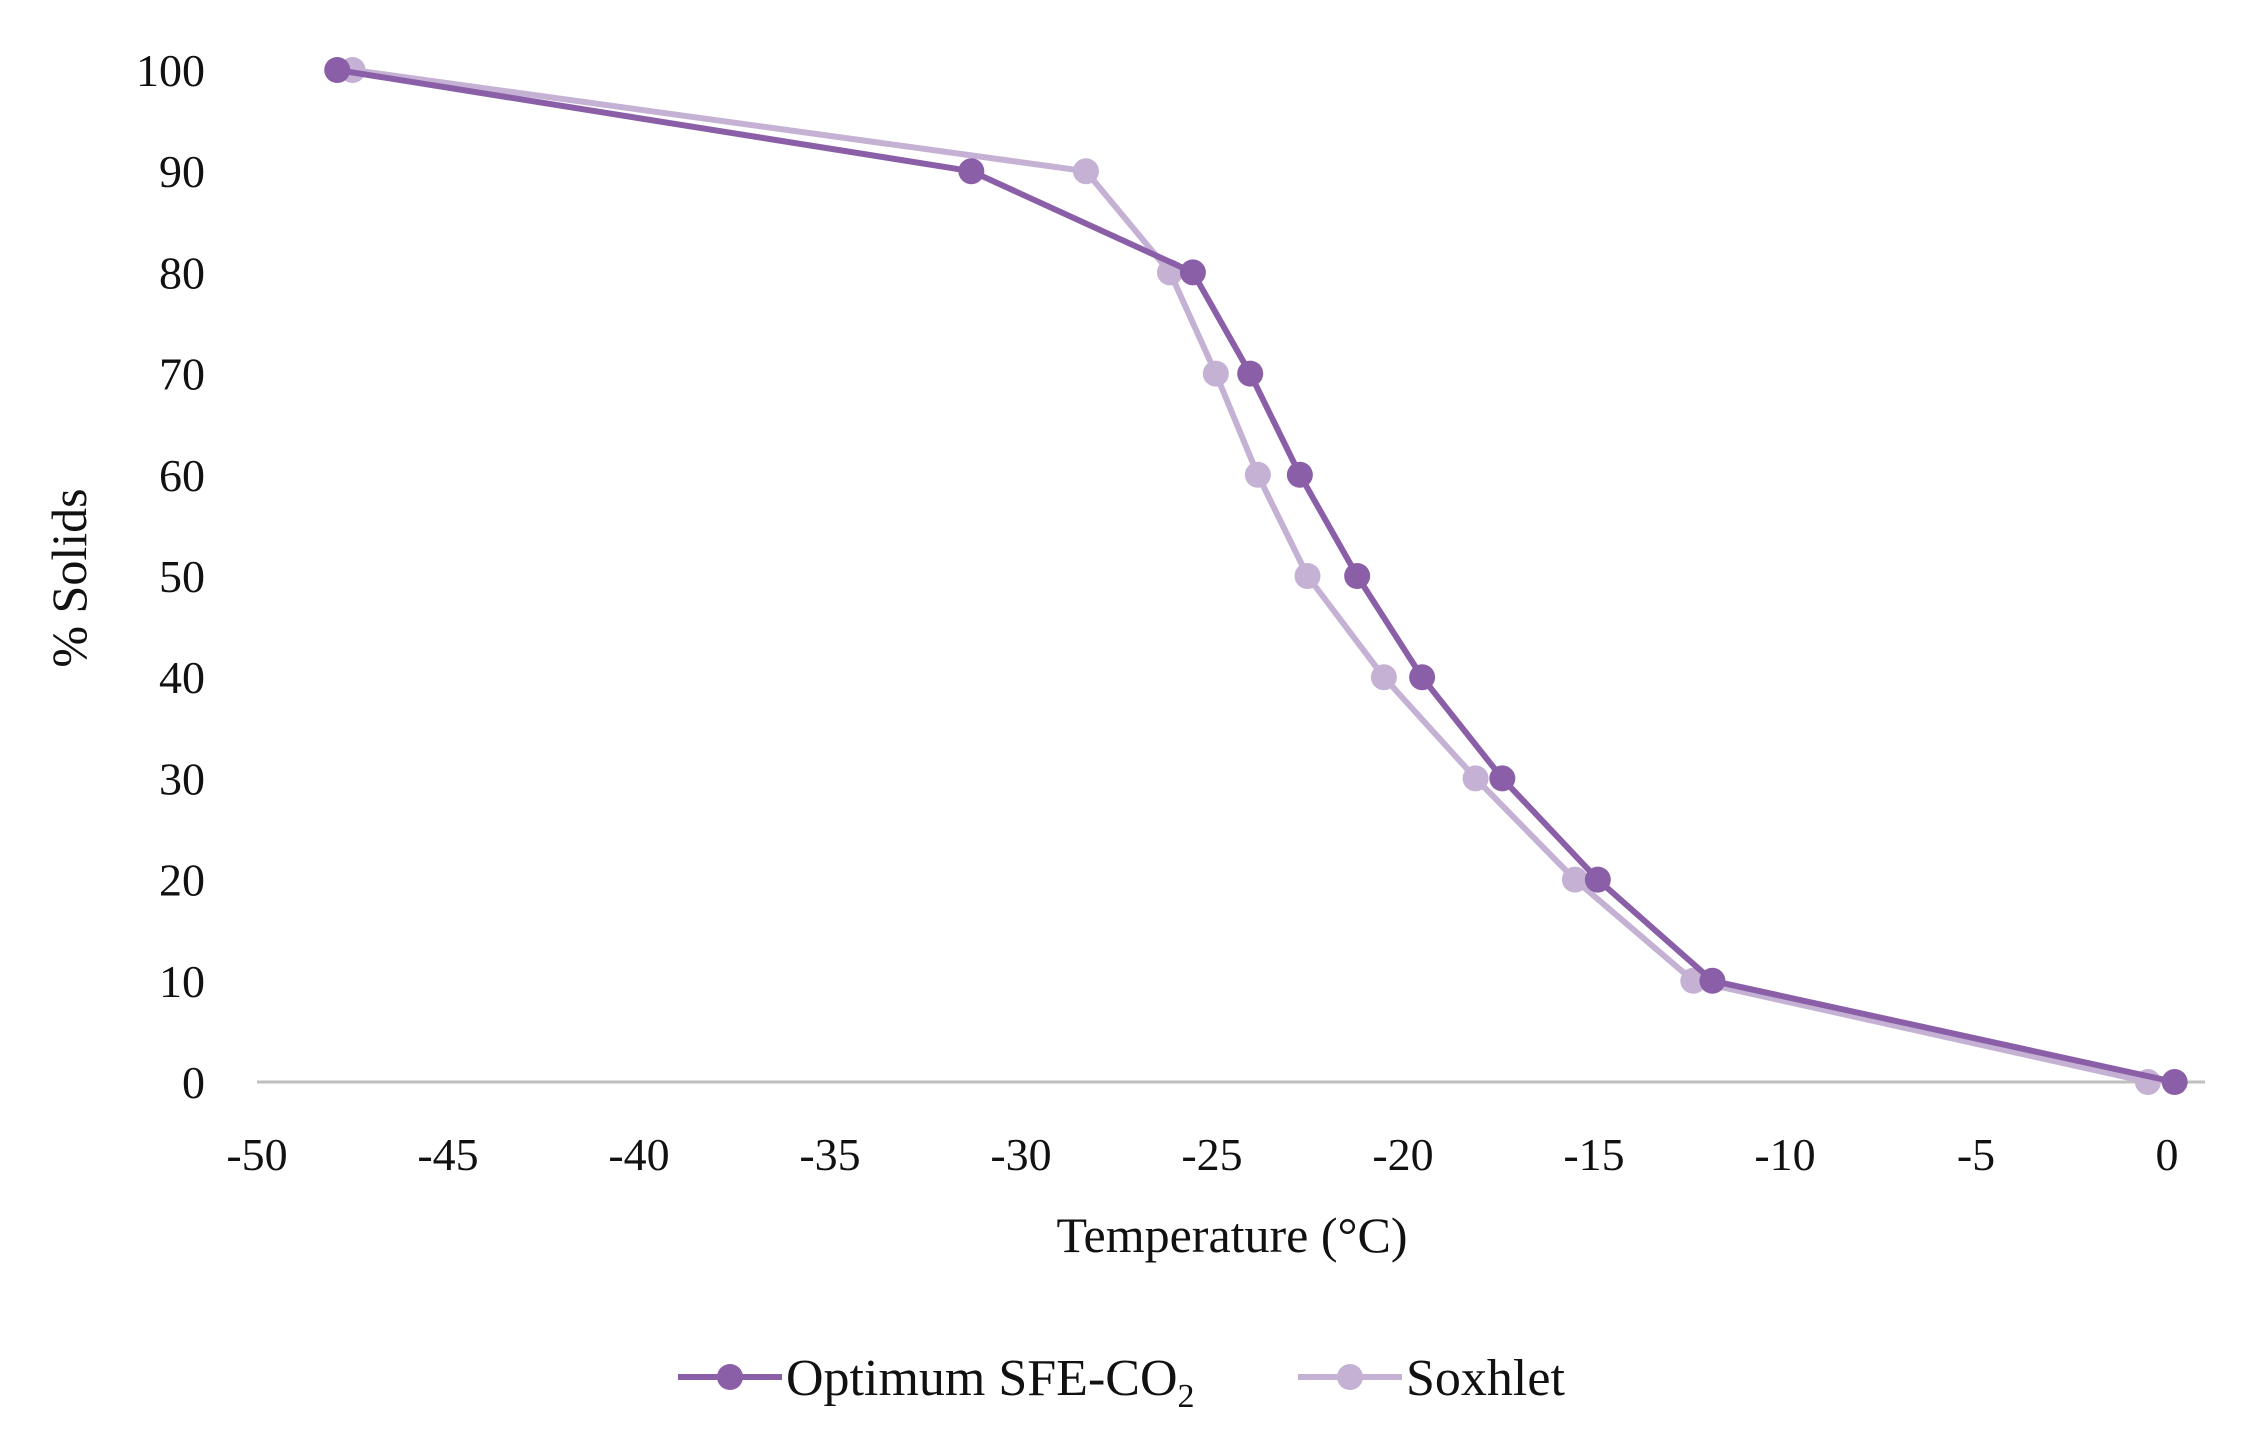  I want to click on y-tick-label: 50, so click(182, 576).